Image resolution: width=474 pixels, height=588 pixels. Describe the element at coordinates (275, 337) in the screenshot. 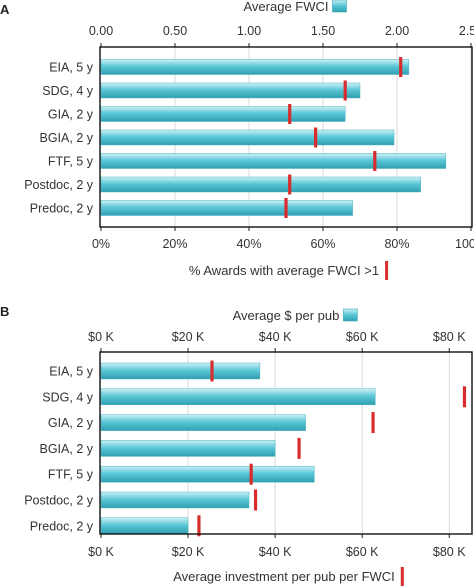

I see `top-tick-label: $40 K` at that location.